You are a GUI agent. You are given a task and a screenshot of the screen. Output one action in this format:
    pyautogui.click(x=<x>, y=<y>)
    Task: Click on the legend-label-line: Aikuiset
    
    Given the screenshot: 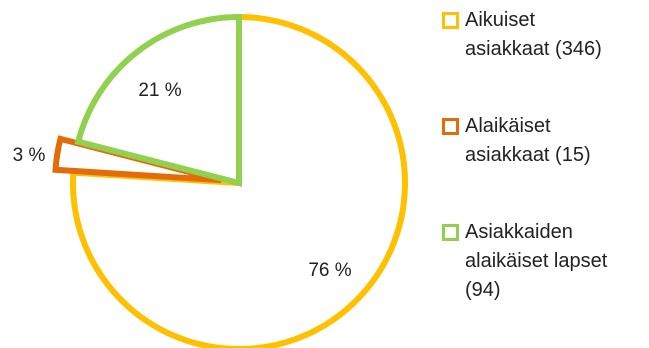 What is the action you would take?
    pyautogui.click(x=500, y=20)
    